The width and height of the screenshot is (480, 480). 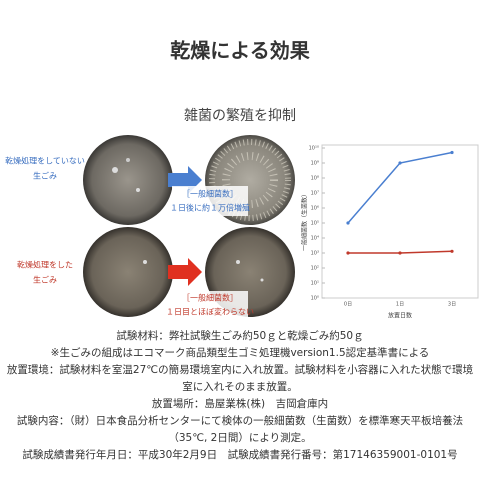 What do you see at coordinates (210, 312) in the screenshot?
I see `caption: １日目とほぼ変わらない` at bounding box center [210, 312].